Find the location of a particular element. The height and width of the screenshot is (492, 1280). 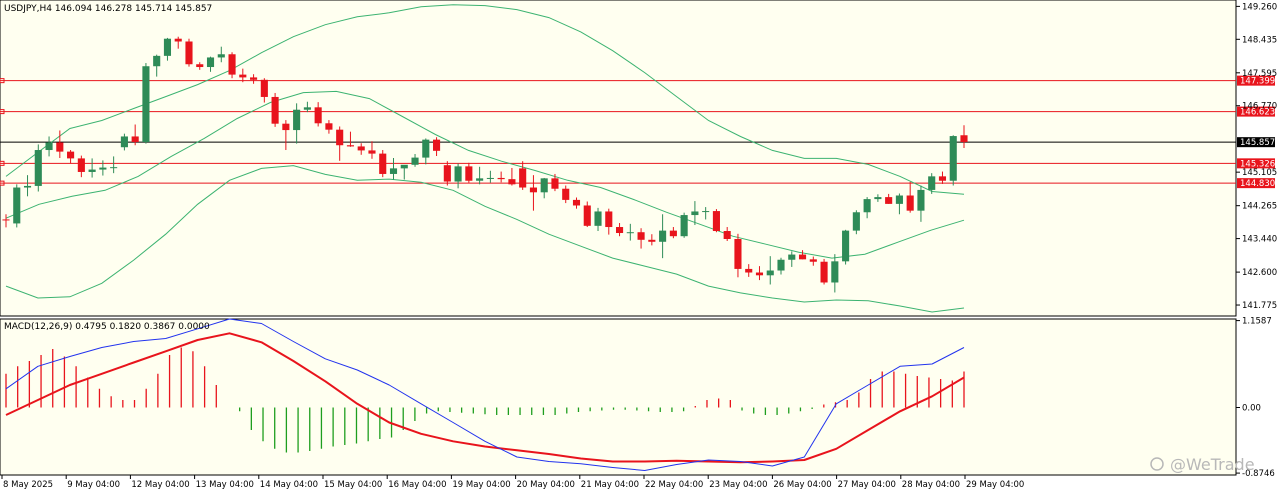

time-tick-label: 22 May 04:00 is located at coordinates (674, 485).